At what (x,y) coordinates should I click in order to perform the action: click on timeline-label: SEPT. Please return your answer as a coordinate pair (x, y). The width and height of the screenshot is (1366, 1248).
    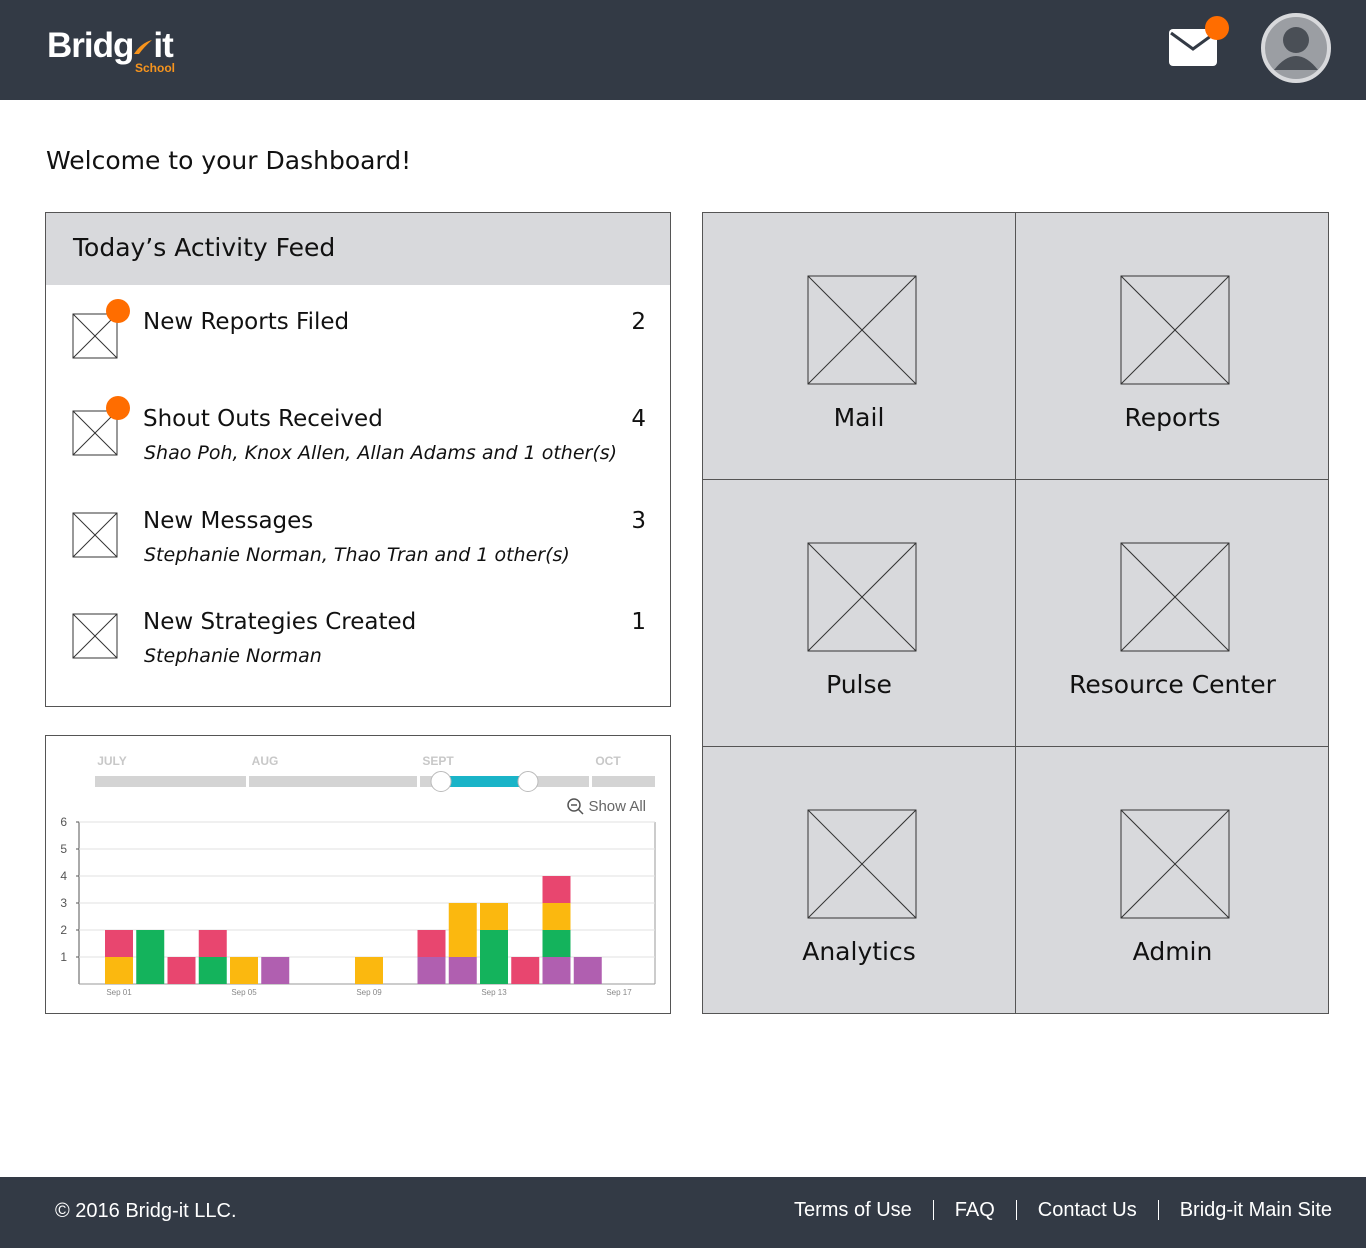
    Looking at the image, I should click on (438, 761).